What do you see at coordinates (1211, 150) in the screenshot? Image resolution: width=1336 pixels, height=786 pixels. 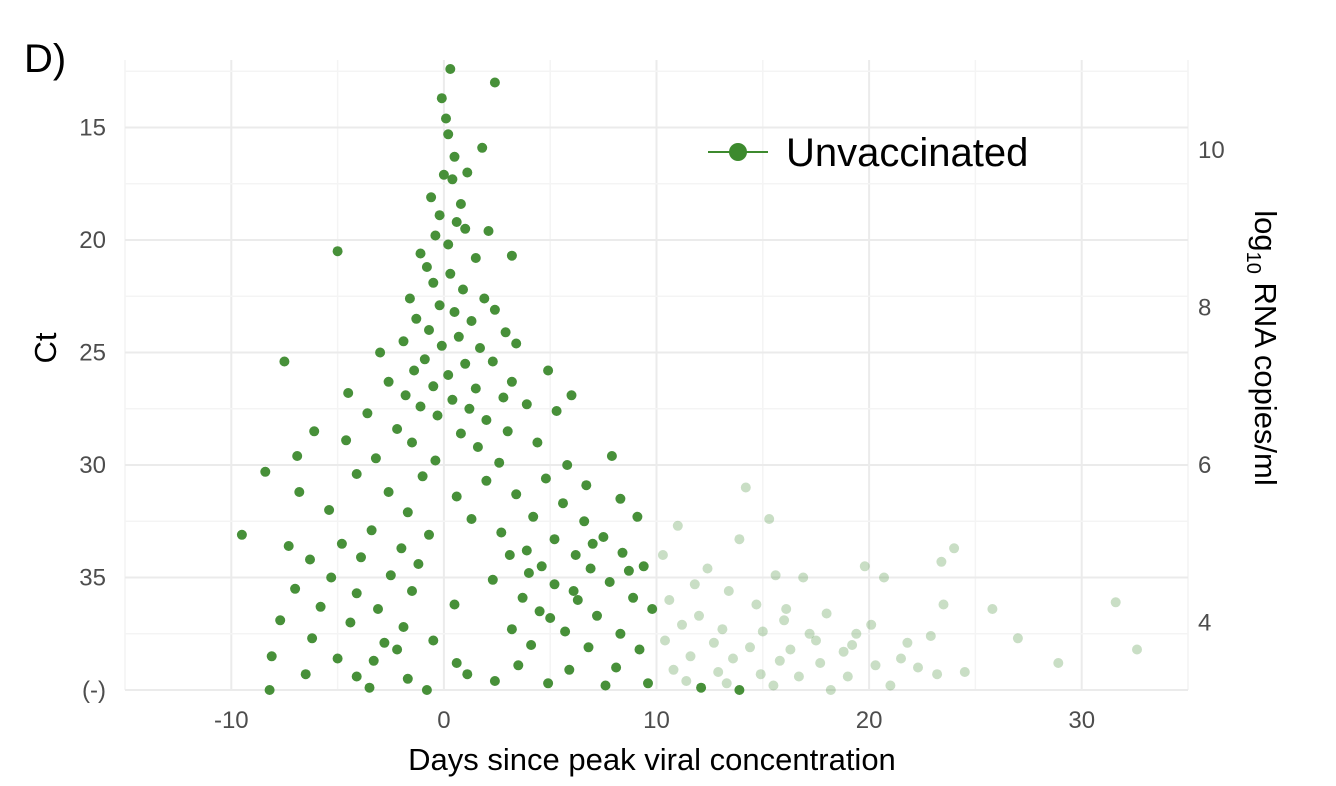 I see `right-tick-label: 10` at bounding box center [1211, 150].